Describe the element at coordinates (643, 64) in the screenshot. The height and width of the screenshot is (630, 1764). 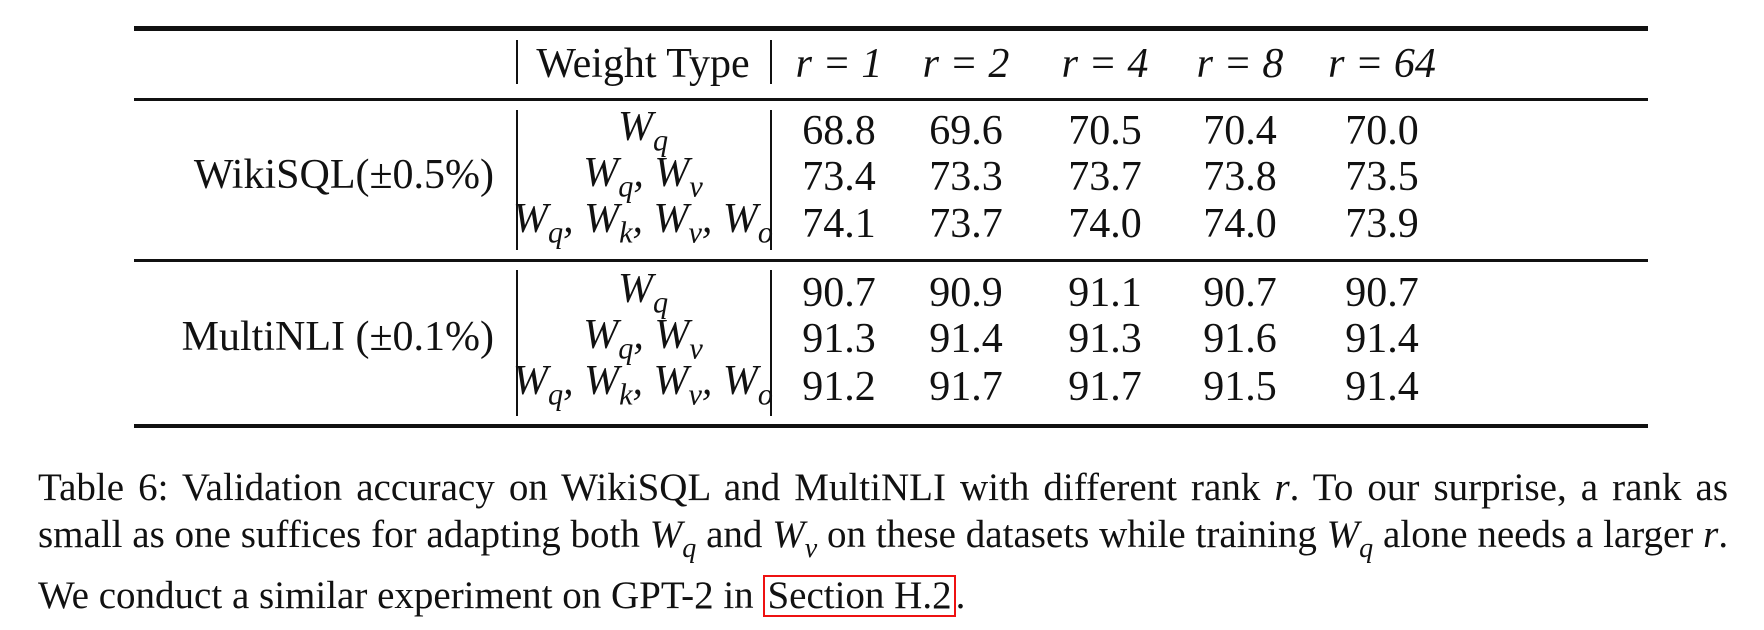
I see `header-weight-type: Weight Type` at that location.